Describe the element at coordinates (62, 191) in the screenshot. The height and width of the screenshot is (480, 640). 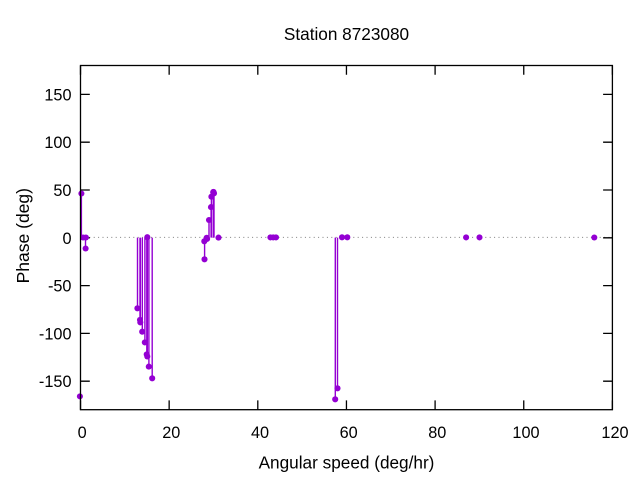
I see `svg-text: 50` at that location.